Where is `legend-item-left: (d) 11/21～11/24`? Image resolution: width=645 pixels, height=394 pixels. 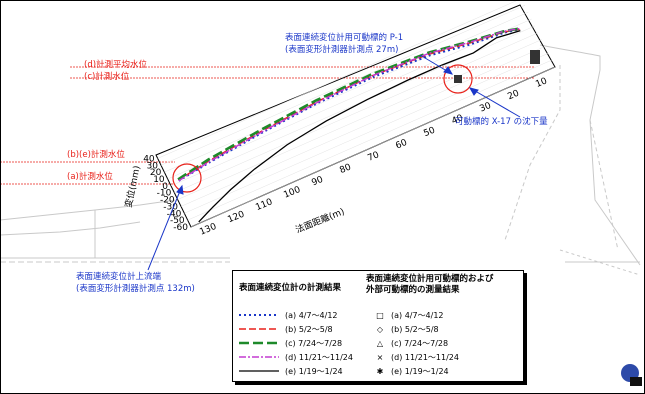
legend-item-left: (d) 11/21～11/24 is located at coordinates (296, 357).